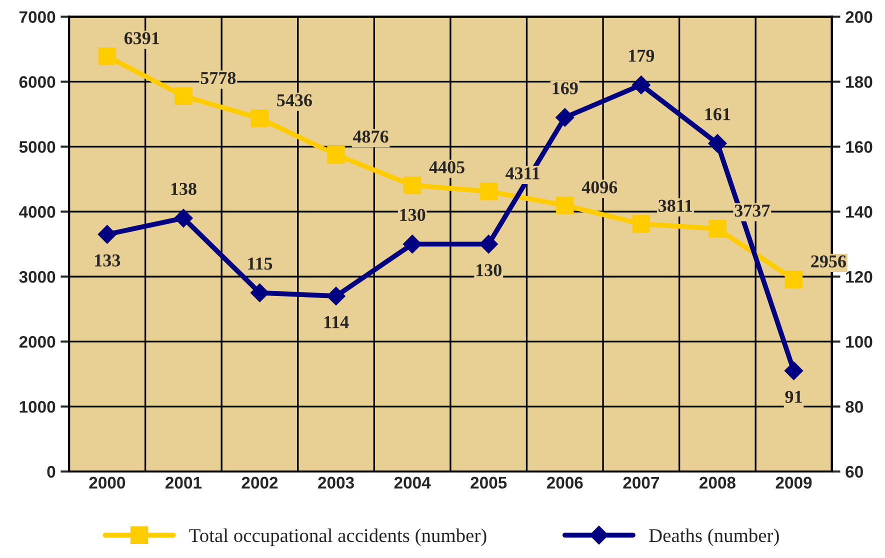 This screenshot has width=885, height=558. I want to click on x-tick-label: 2006, so click(564, 482).